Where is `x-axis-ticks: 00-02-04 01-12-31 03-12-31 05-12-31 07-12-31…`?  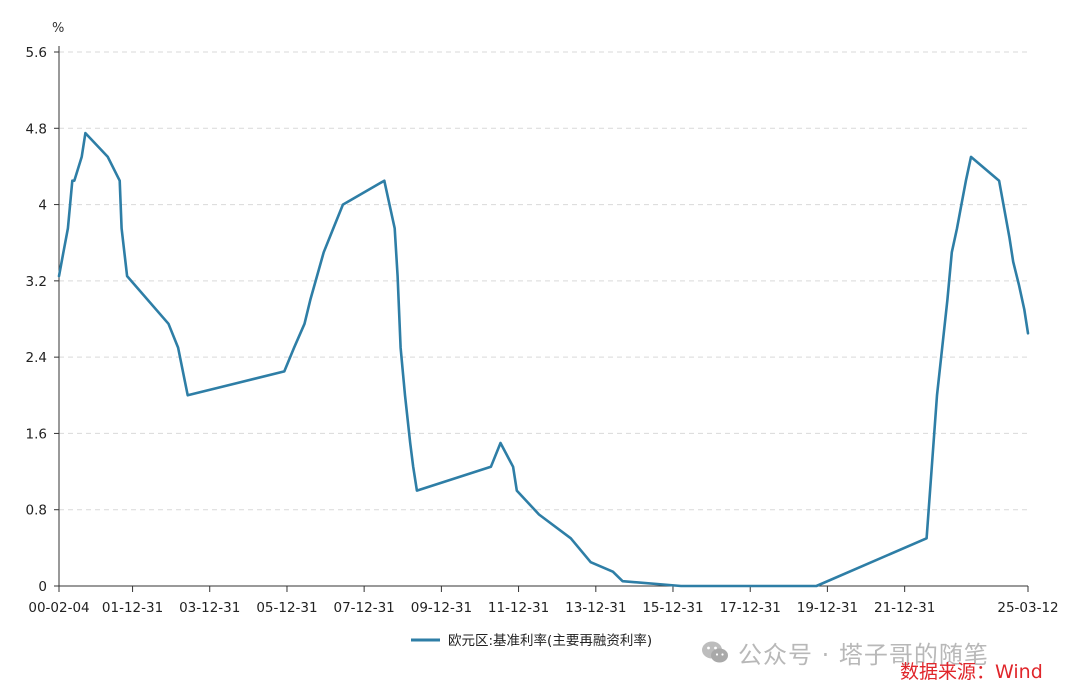
x-axis-ticks: 00-02-04 01-12-31 03-12-31 05-12-31 07-12-31… is located at coordinates (543, 601).